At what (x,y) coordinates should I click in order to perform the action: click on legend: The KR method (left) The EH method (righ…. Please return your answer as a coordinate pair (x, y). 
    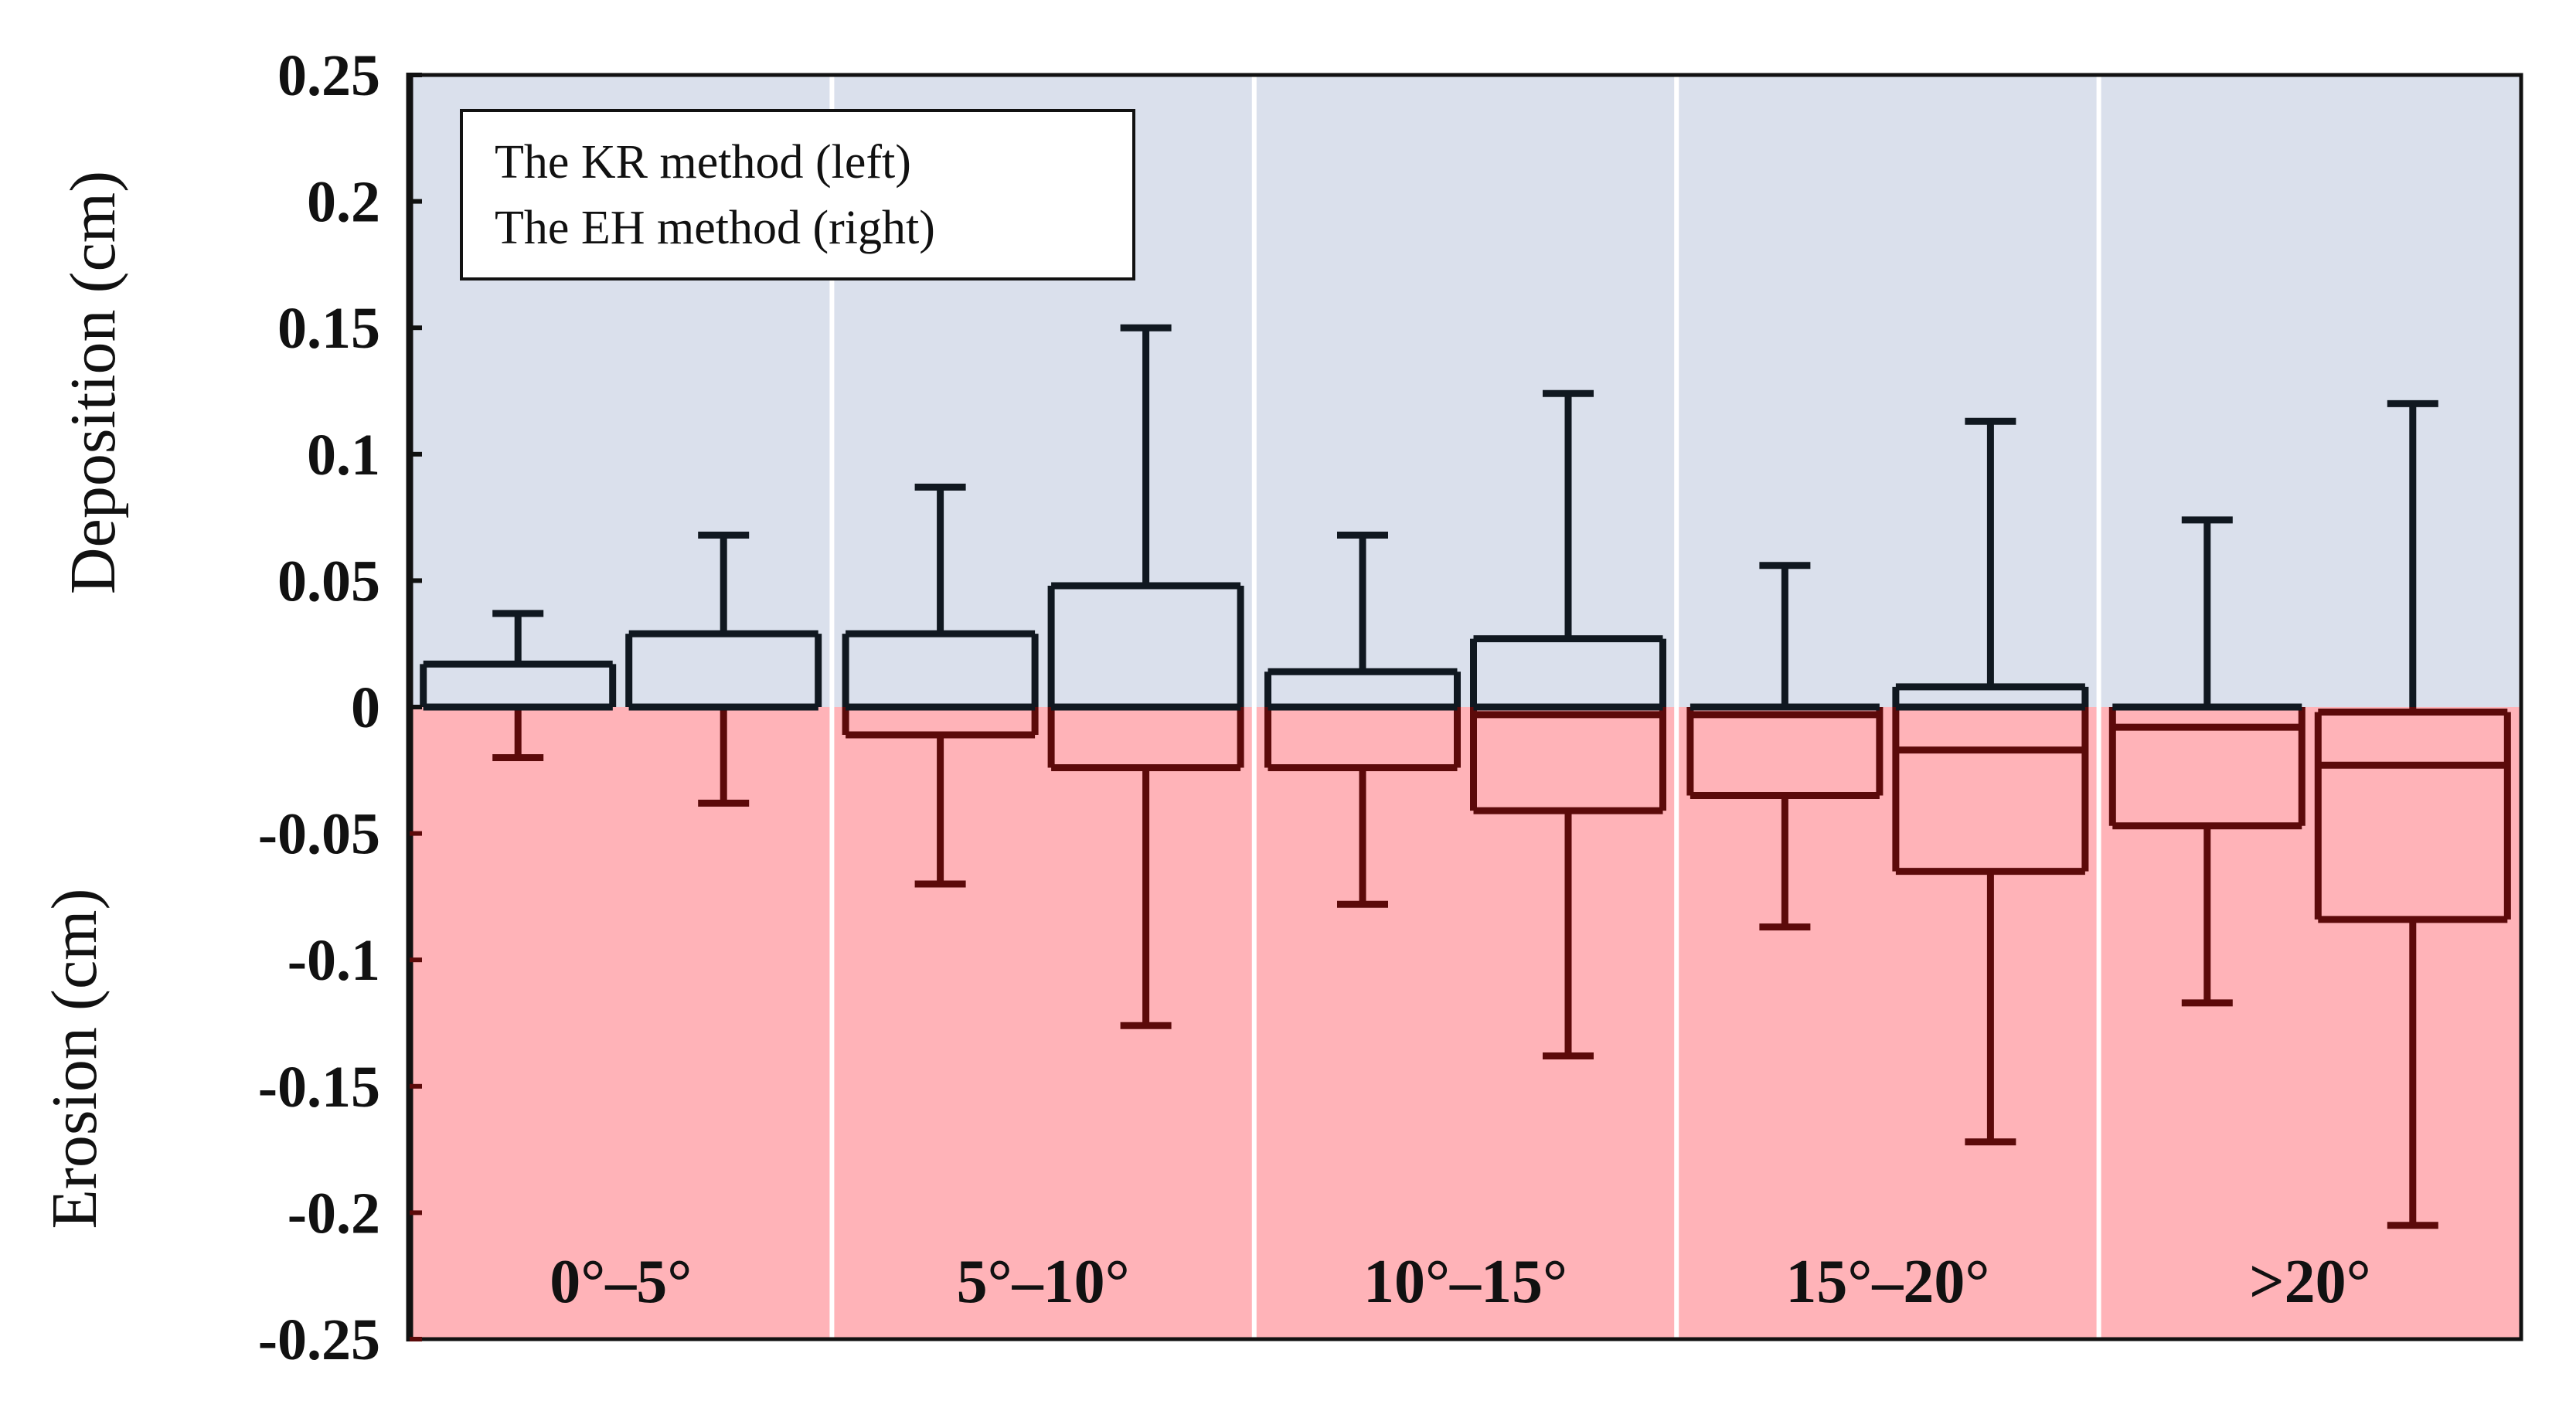
    Looking at the image, I should click on (797, 194).